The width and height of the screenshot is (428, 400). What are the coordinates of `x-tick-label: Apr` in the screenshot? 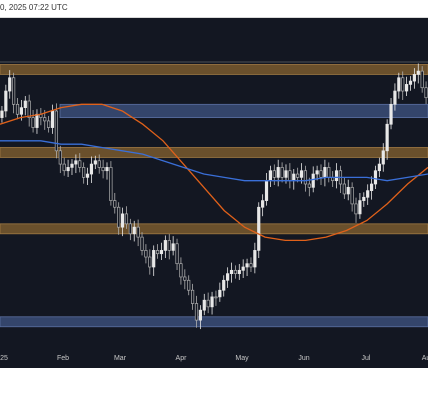 It's located at (181, 358).